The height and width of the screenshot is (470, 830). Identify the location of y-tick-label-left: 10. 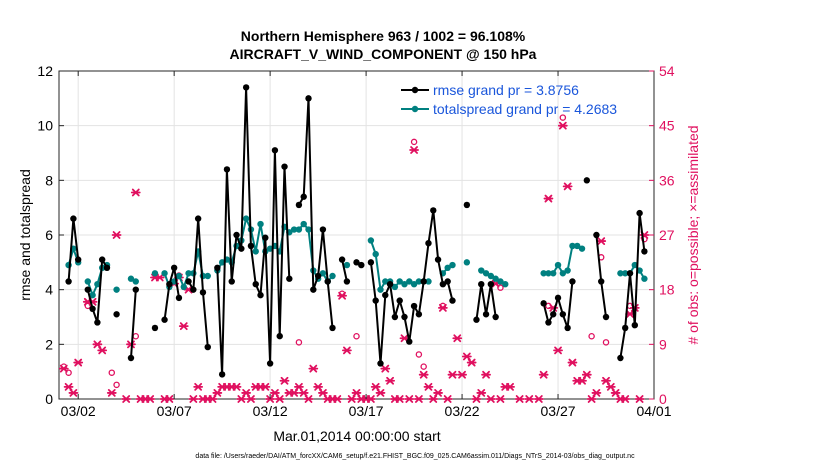
(45, 126).